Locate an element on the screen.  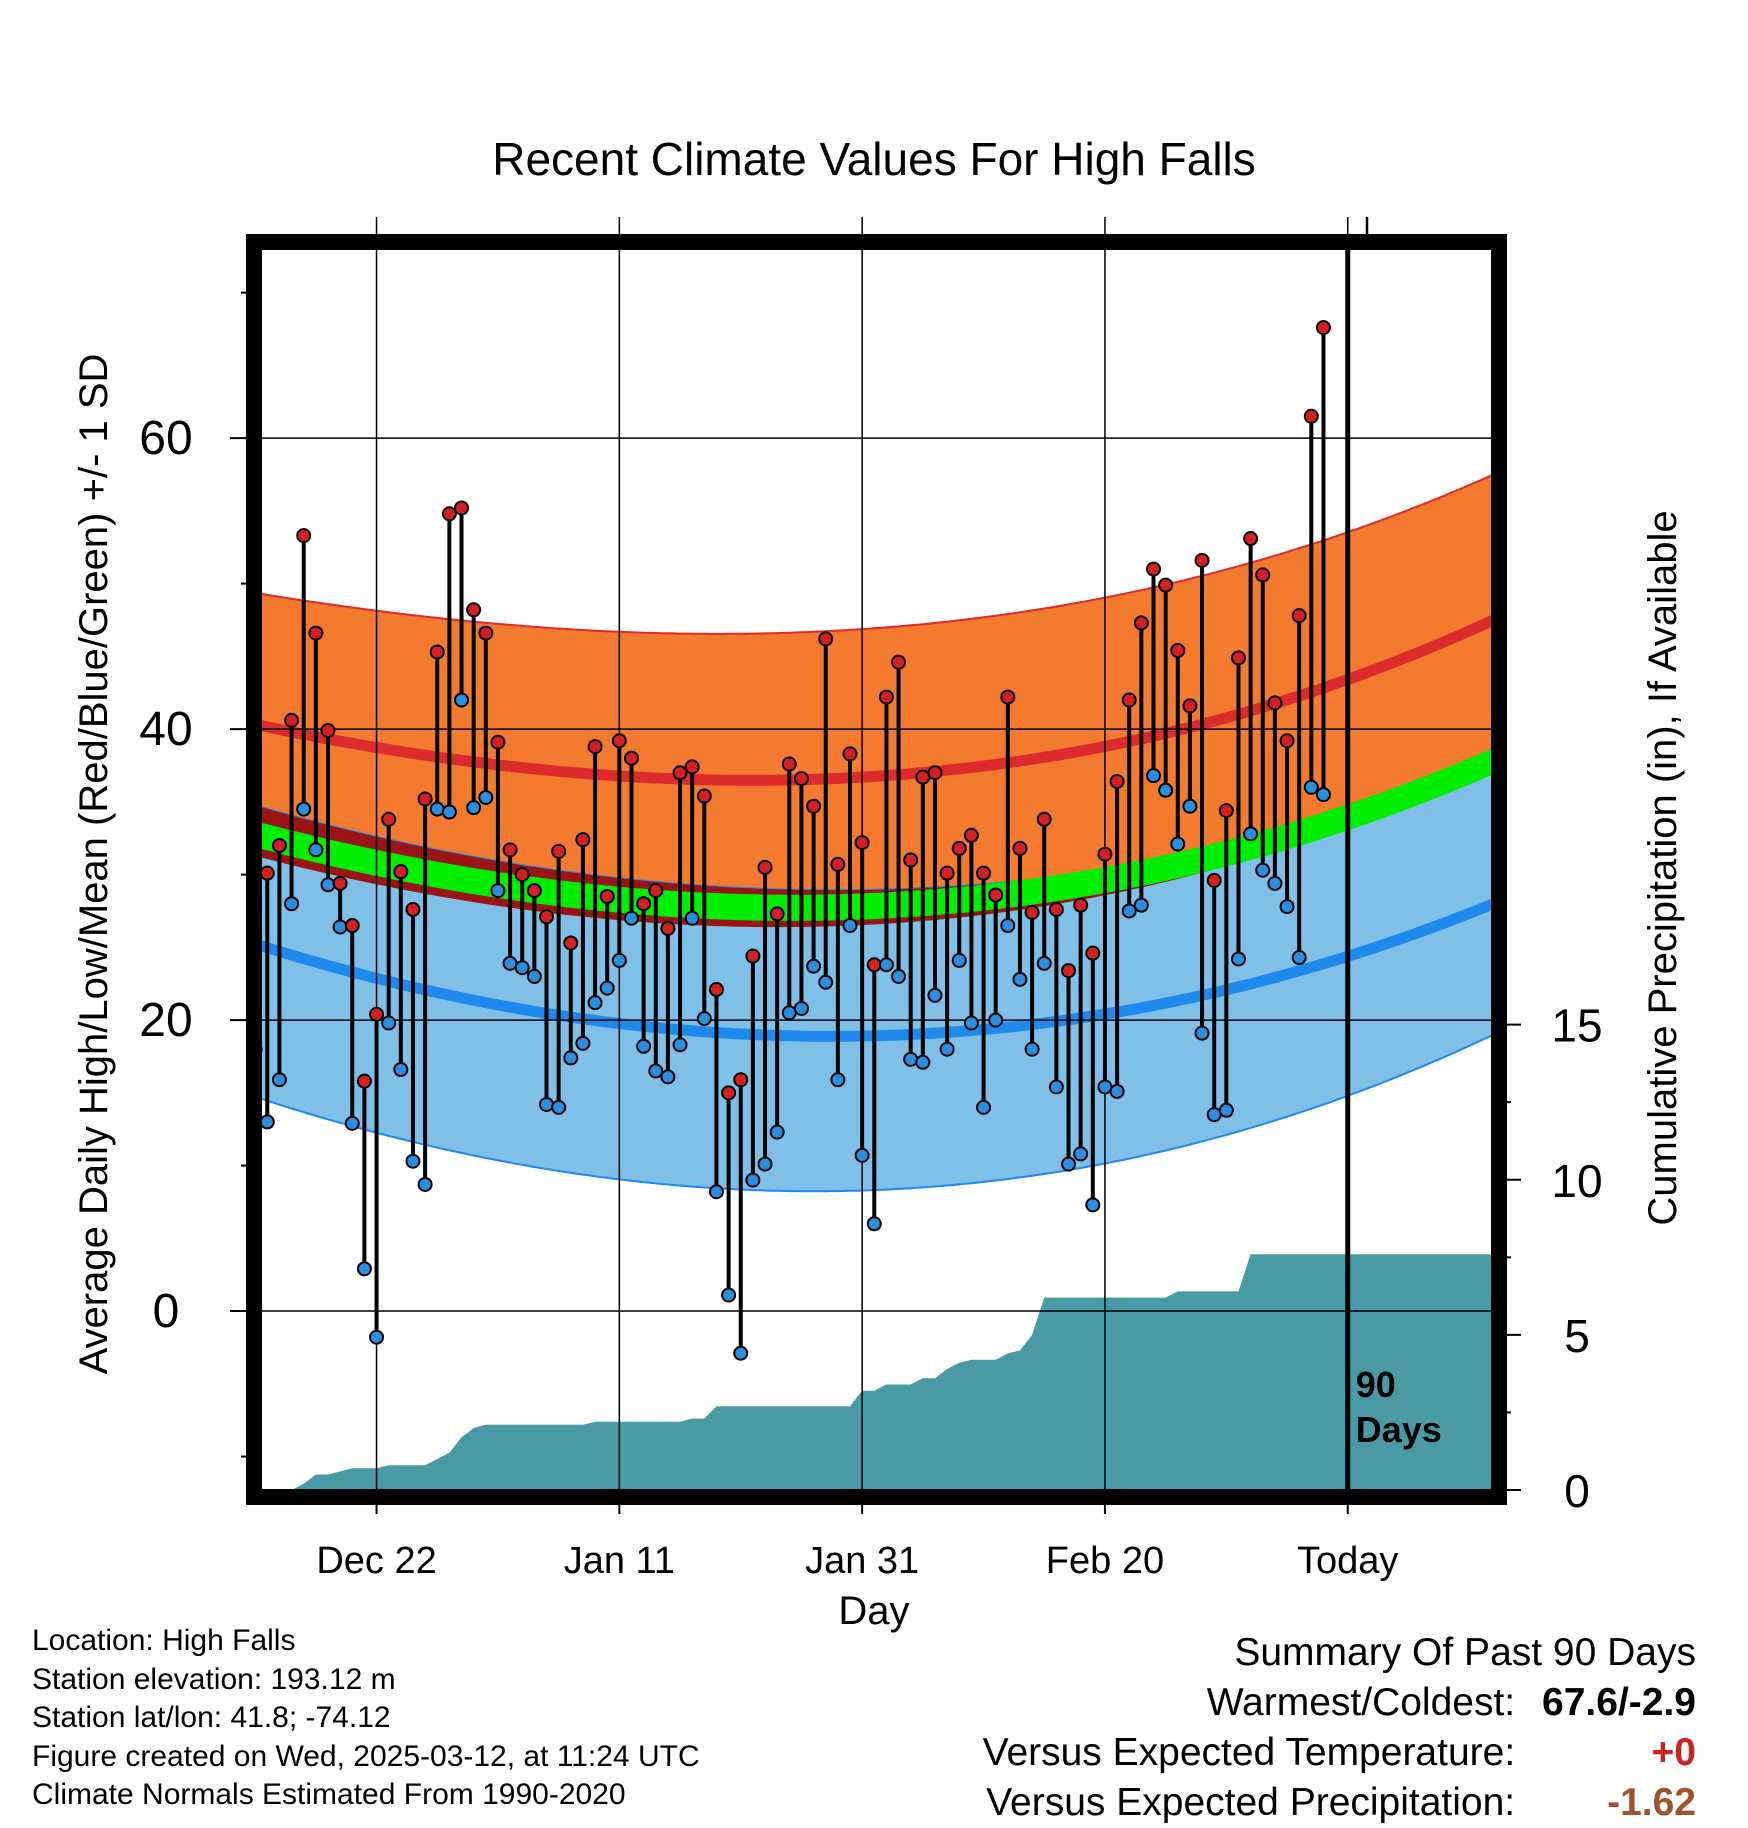
location-text: Location: High Falls is located at coordinates (164, 1640).